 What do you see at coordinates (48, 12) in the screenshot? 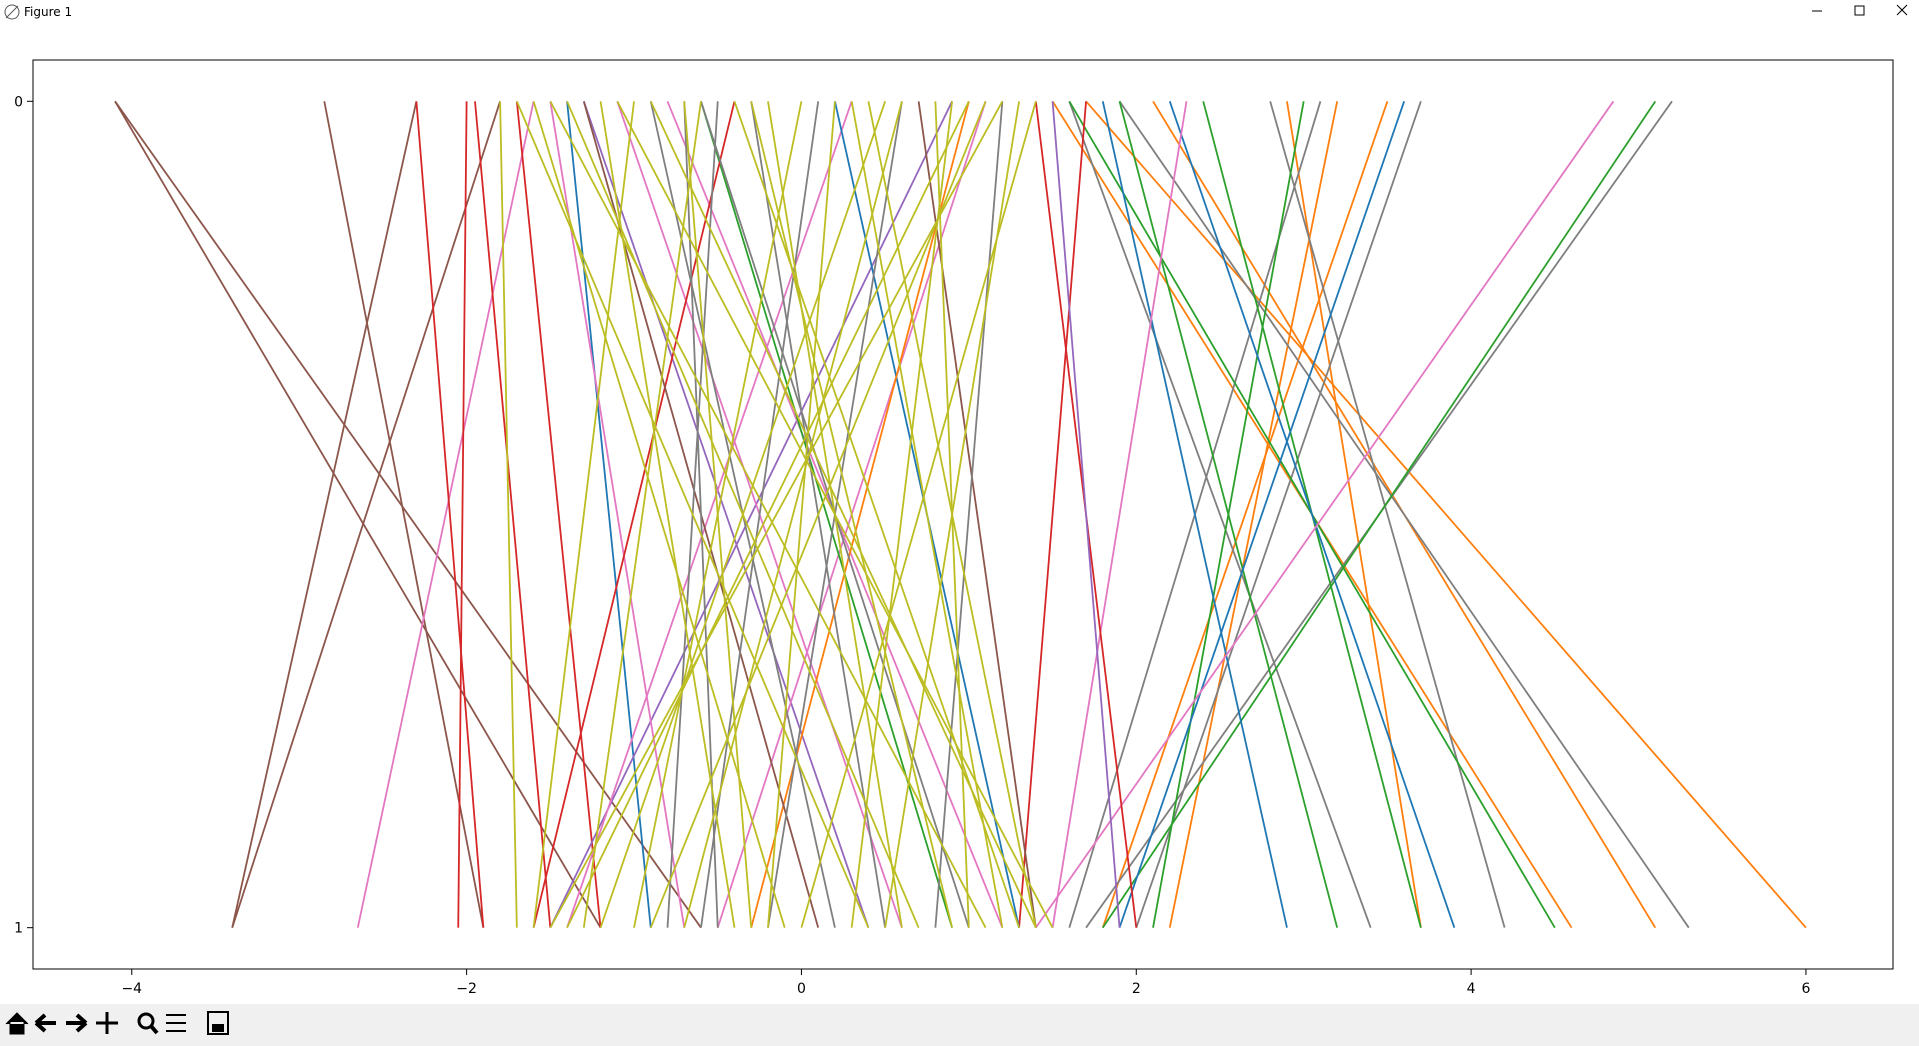
I see `window-title: Figure 1` at bounding box center [48, 12].